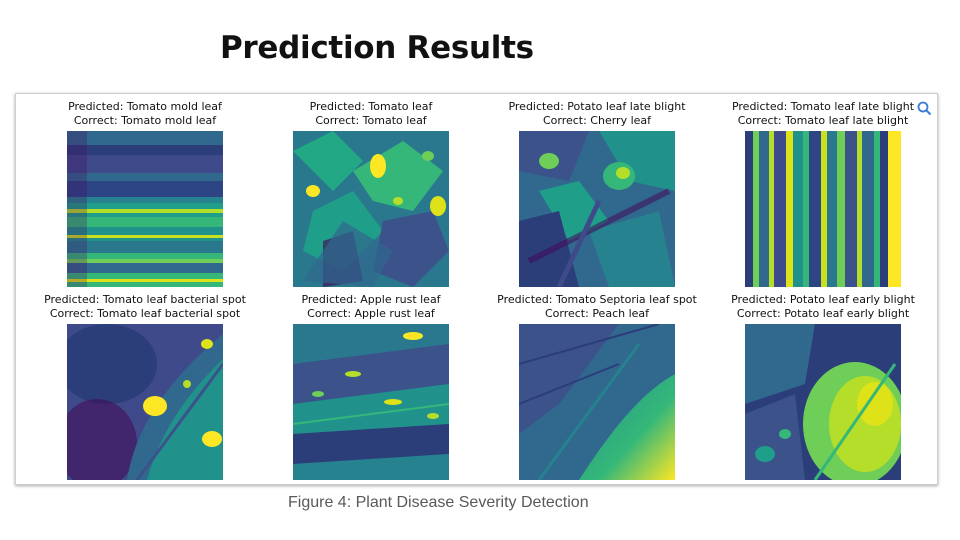 This screenshot has height=540, width=960. I want to click on predicted-label: Predicted: Tomato leaf late blight, so click(823, 106).